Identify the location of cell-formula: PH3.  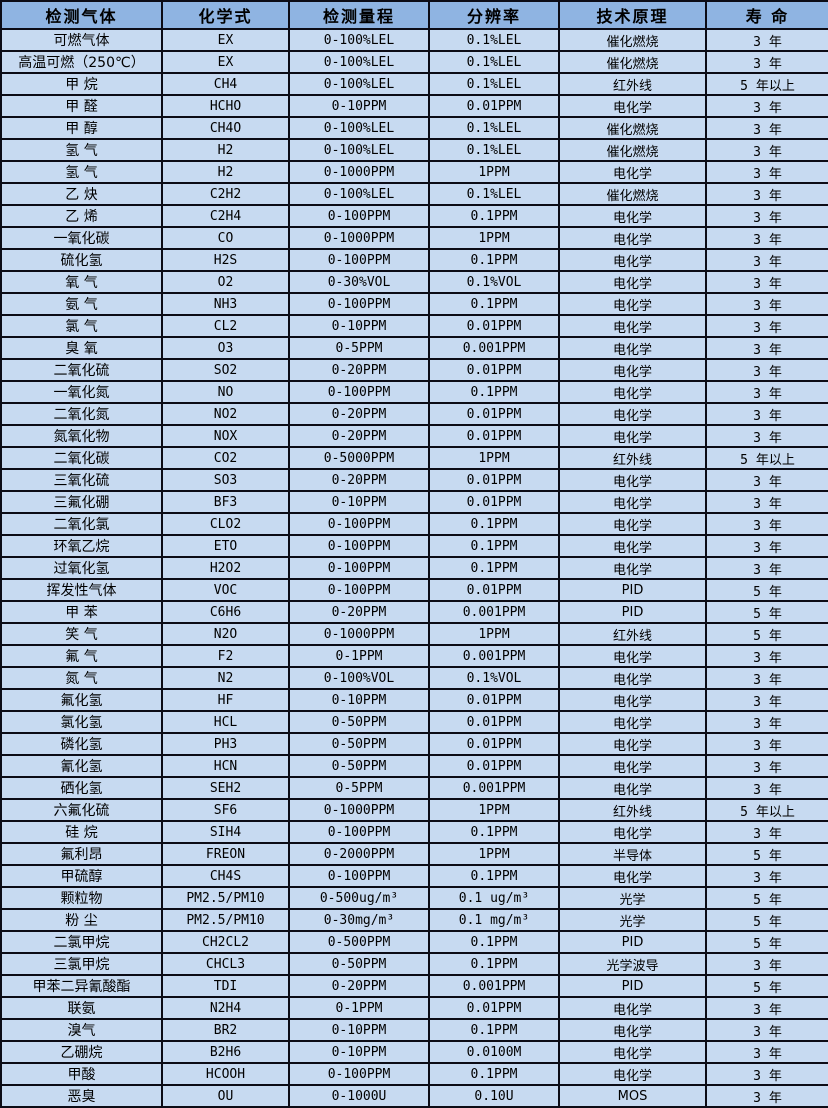
(225, 744).